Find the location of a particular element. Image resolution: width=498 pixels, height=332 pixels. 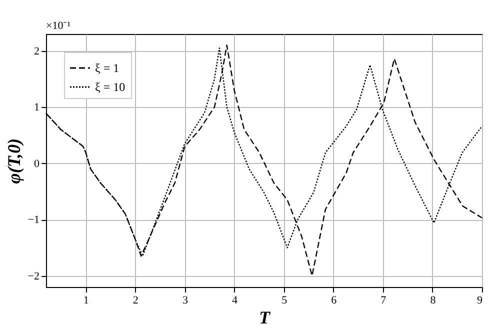

x-tick-label: 8 is located at coordinates (433, 300).